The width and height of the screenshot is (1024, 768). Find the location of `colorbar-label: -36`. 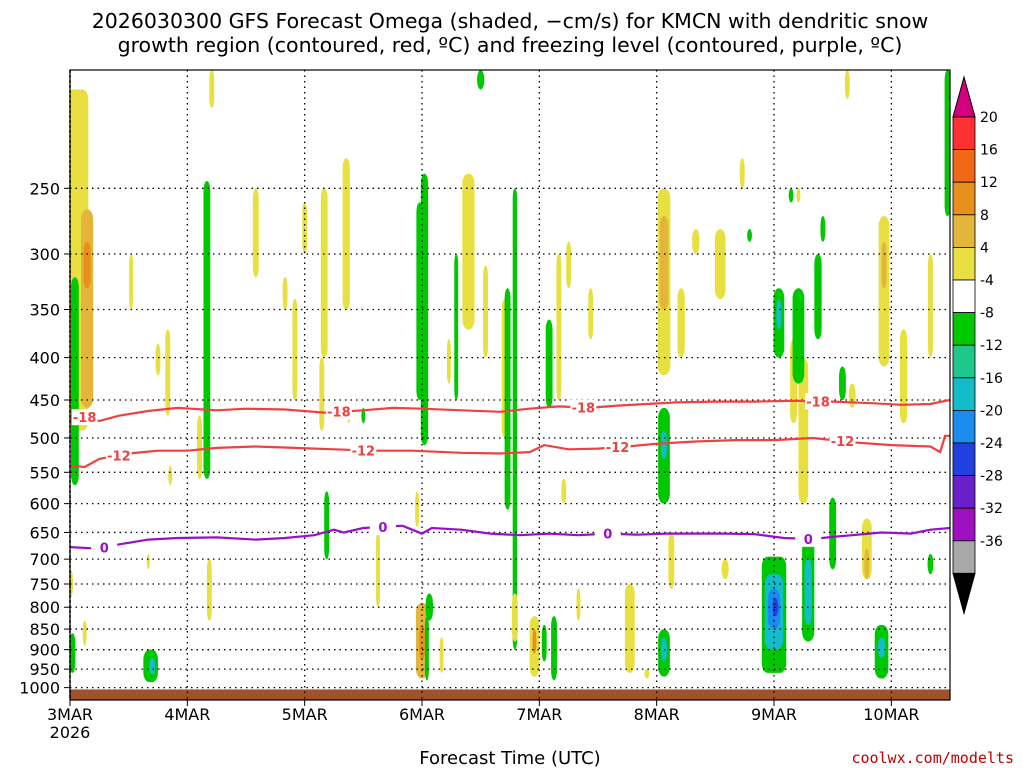

colorbar-label: -36 is located at coordinates (991, 542).